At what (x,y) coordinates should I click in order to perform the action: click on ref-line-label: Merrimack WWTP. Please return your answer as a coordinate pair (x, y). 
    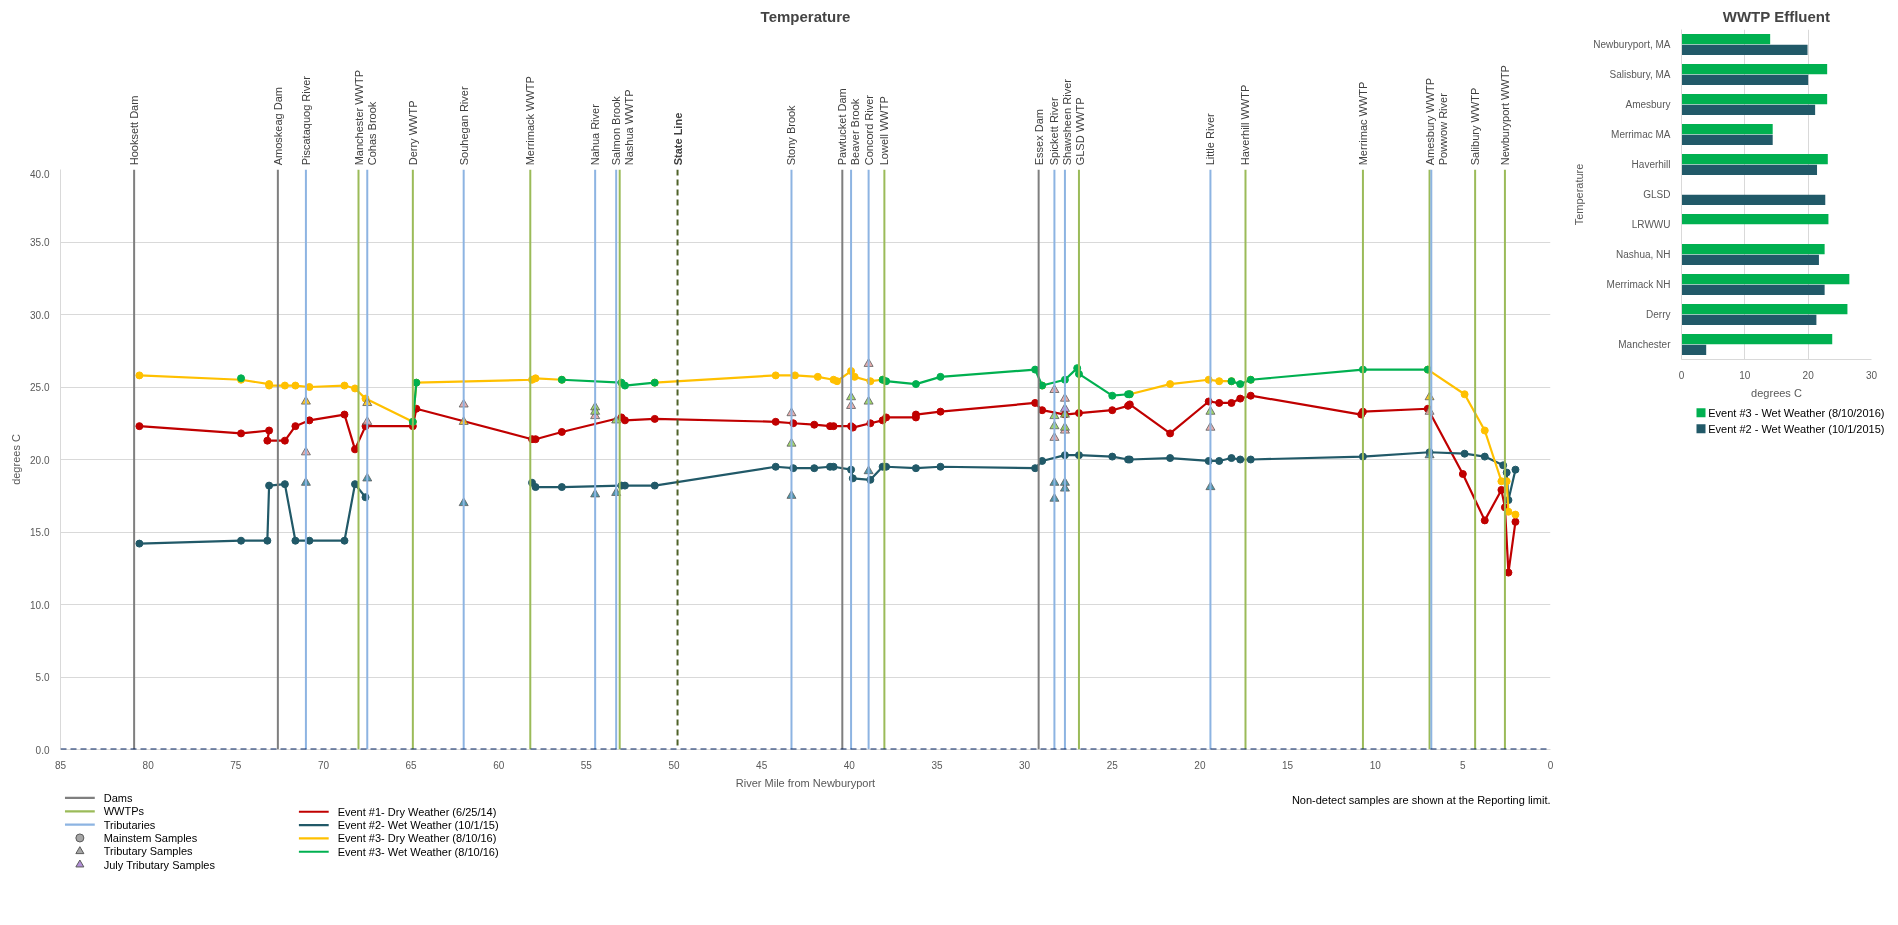
    Looking at the image, I should click on (530, 121).